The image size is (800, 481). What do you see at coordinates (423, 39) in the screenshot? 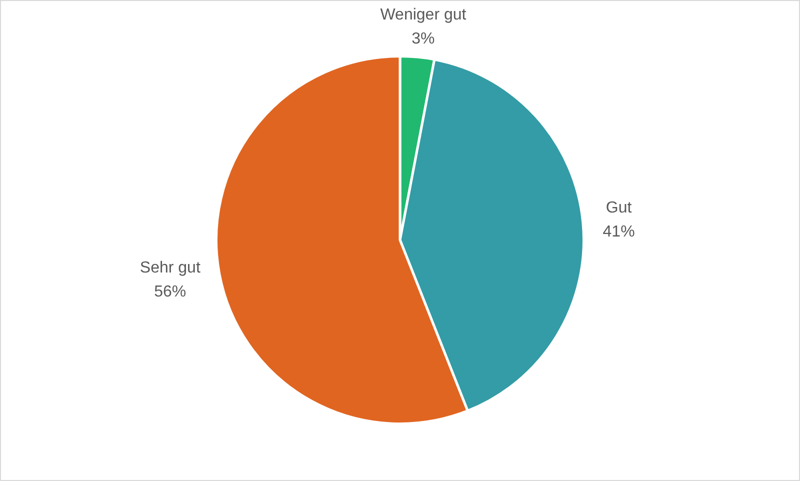
I see `data-label: 3%` at bounding box center [423, 39].